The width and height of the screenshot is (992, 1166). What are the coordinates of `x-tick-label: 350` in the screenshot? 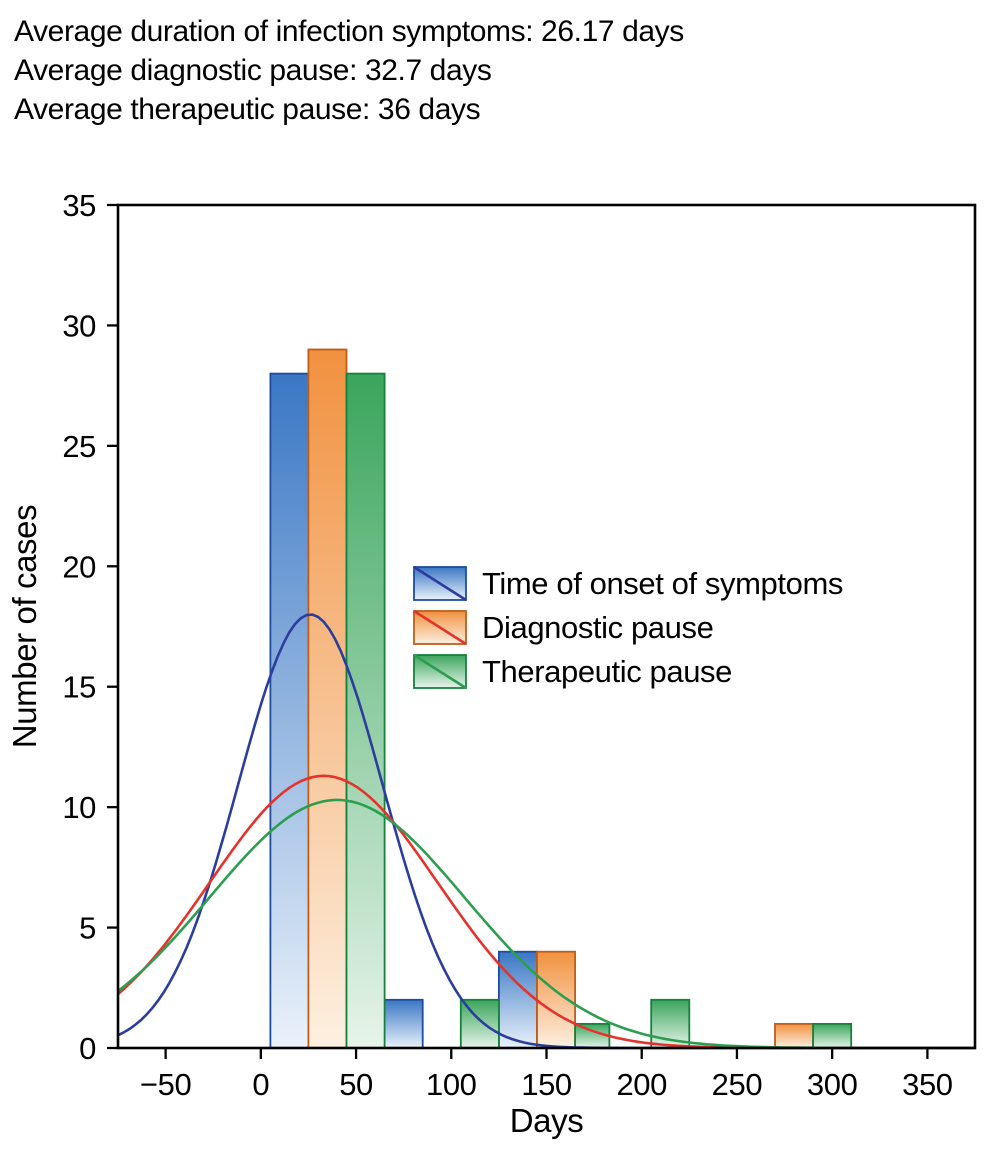 It's located at (927, 1084).